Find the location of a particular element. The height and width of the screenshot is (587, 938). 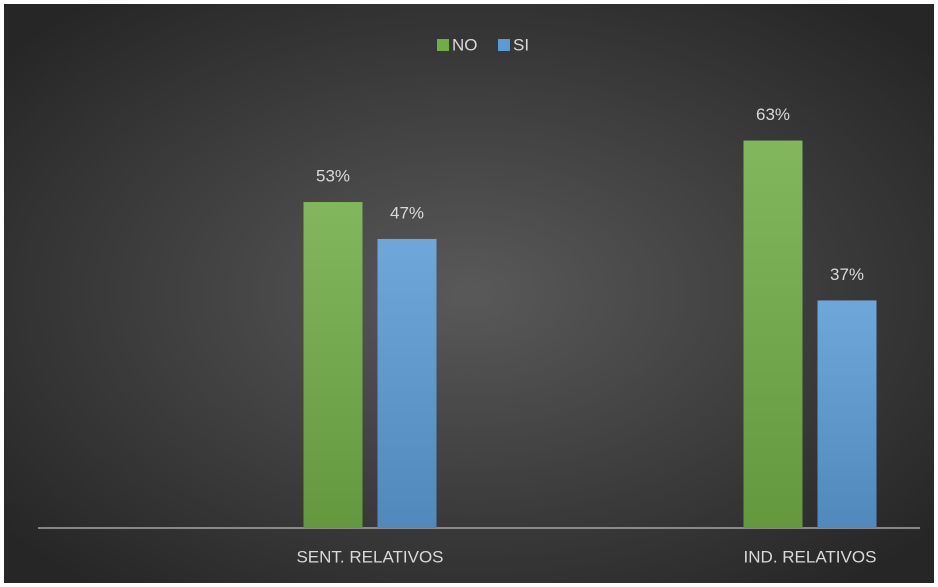

legend-label: SI is located at coordinates (521, 44).